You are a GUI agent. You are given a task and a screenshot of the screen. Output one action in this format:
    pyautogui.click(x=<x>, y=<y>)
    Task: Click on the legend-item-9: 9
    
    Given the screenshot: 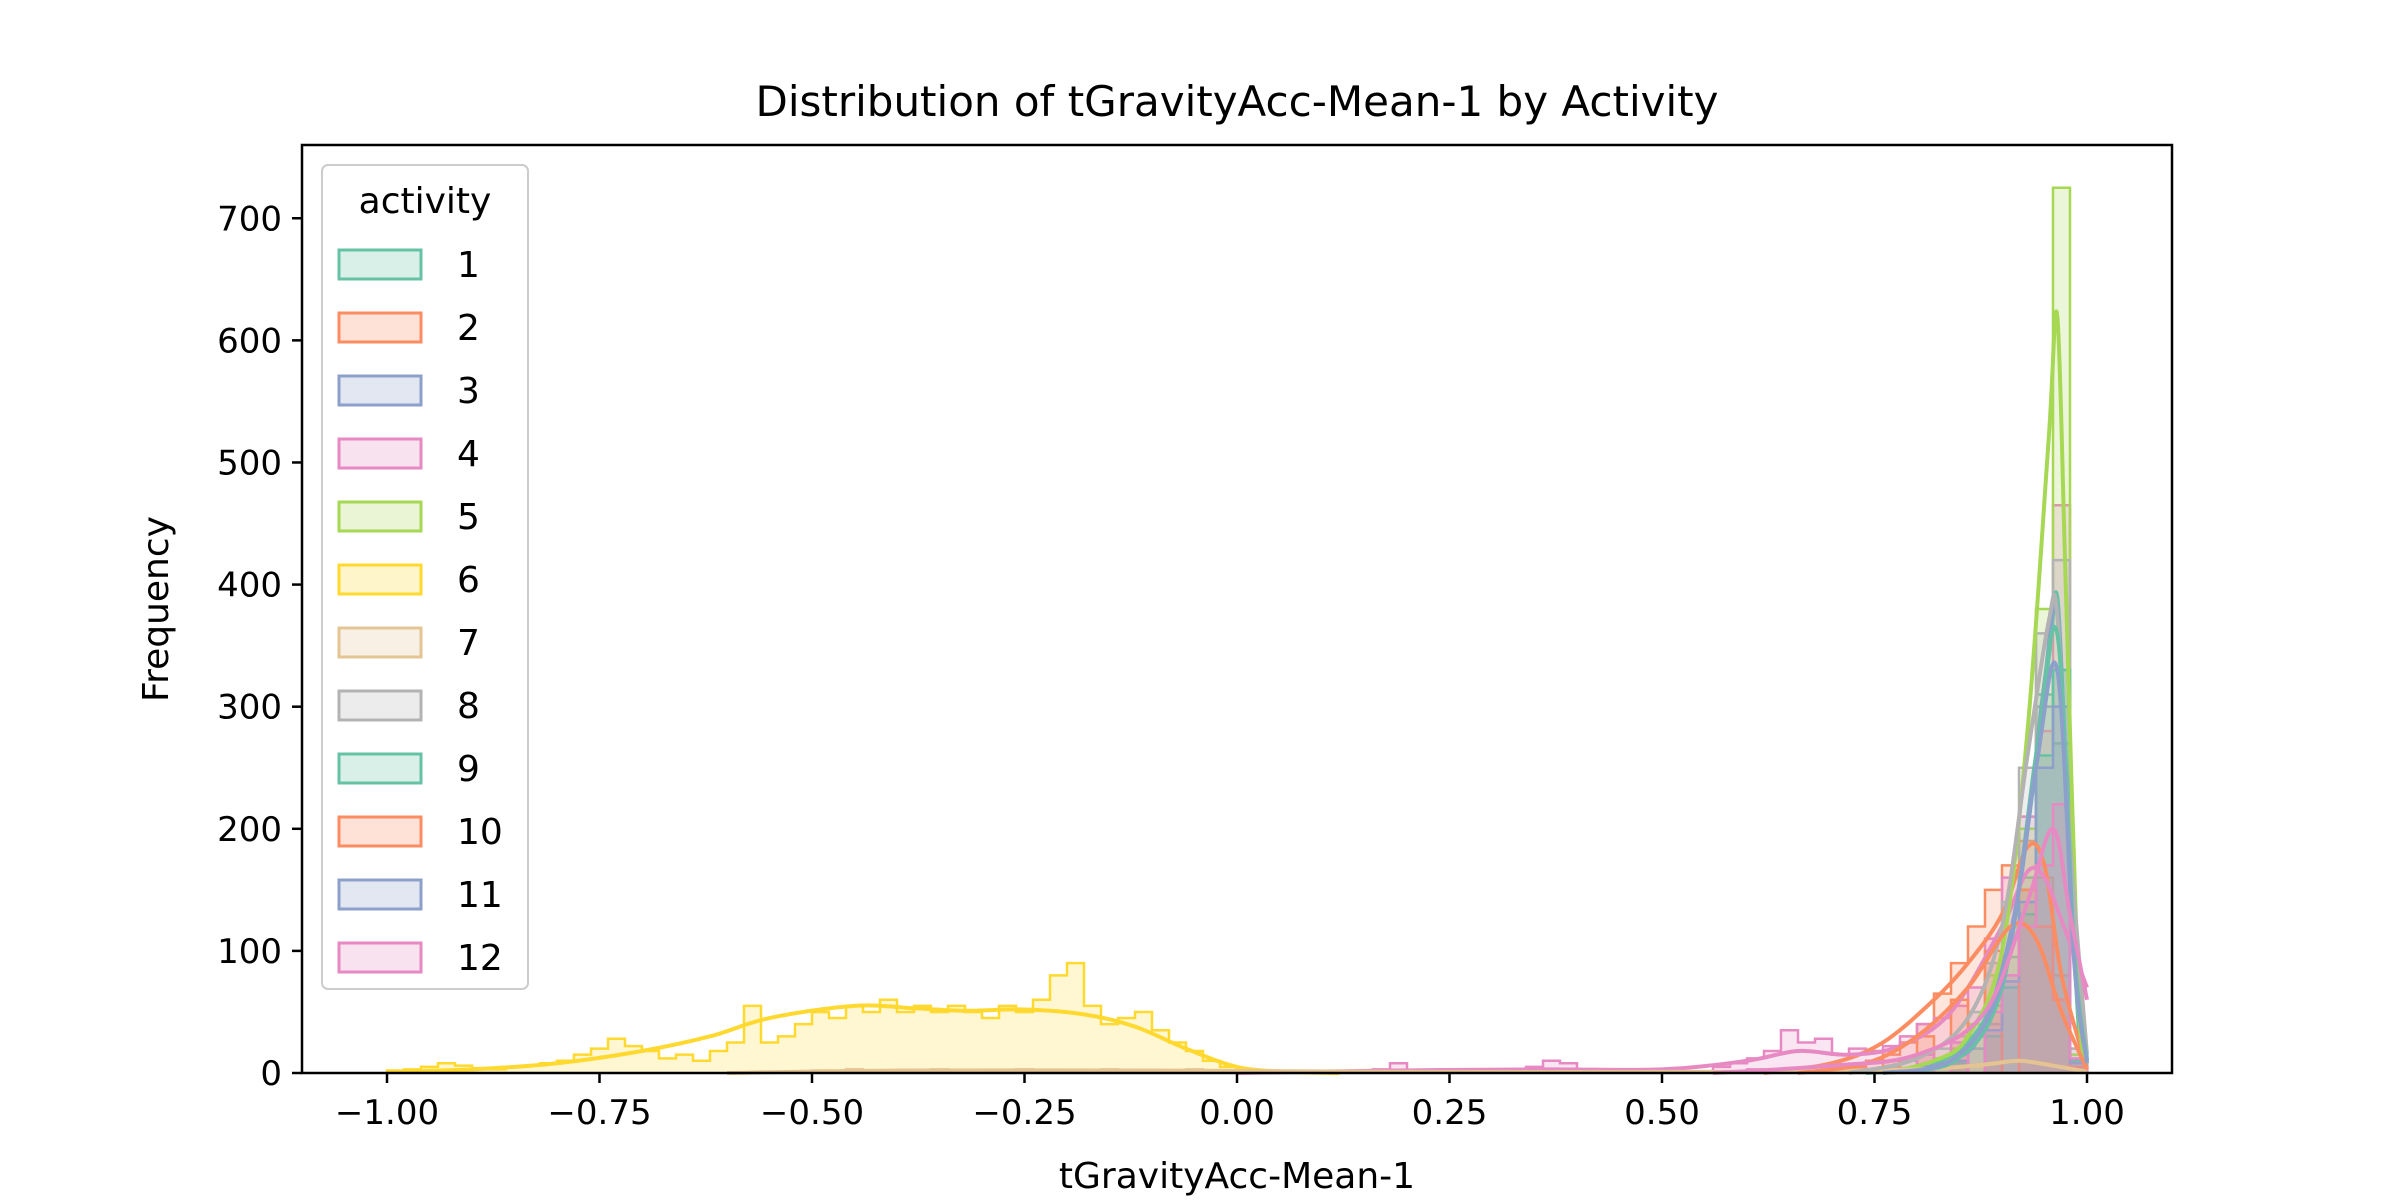 What is the action you would take?
    pyautogui.click(x=408, y=769)
    